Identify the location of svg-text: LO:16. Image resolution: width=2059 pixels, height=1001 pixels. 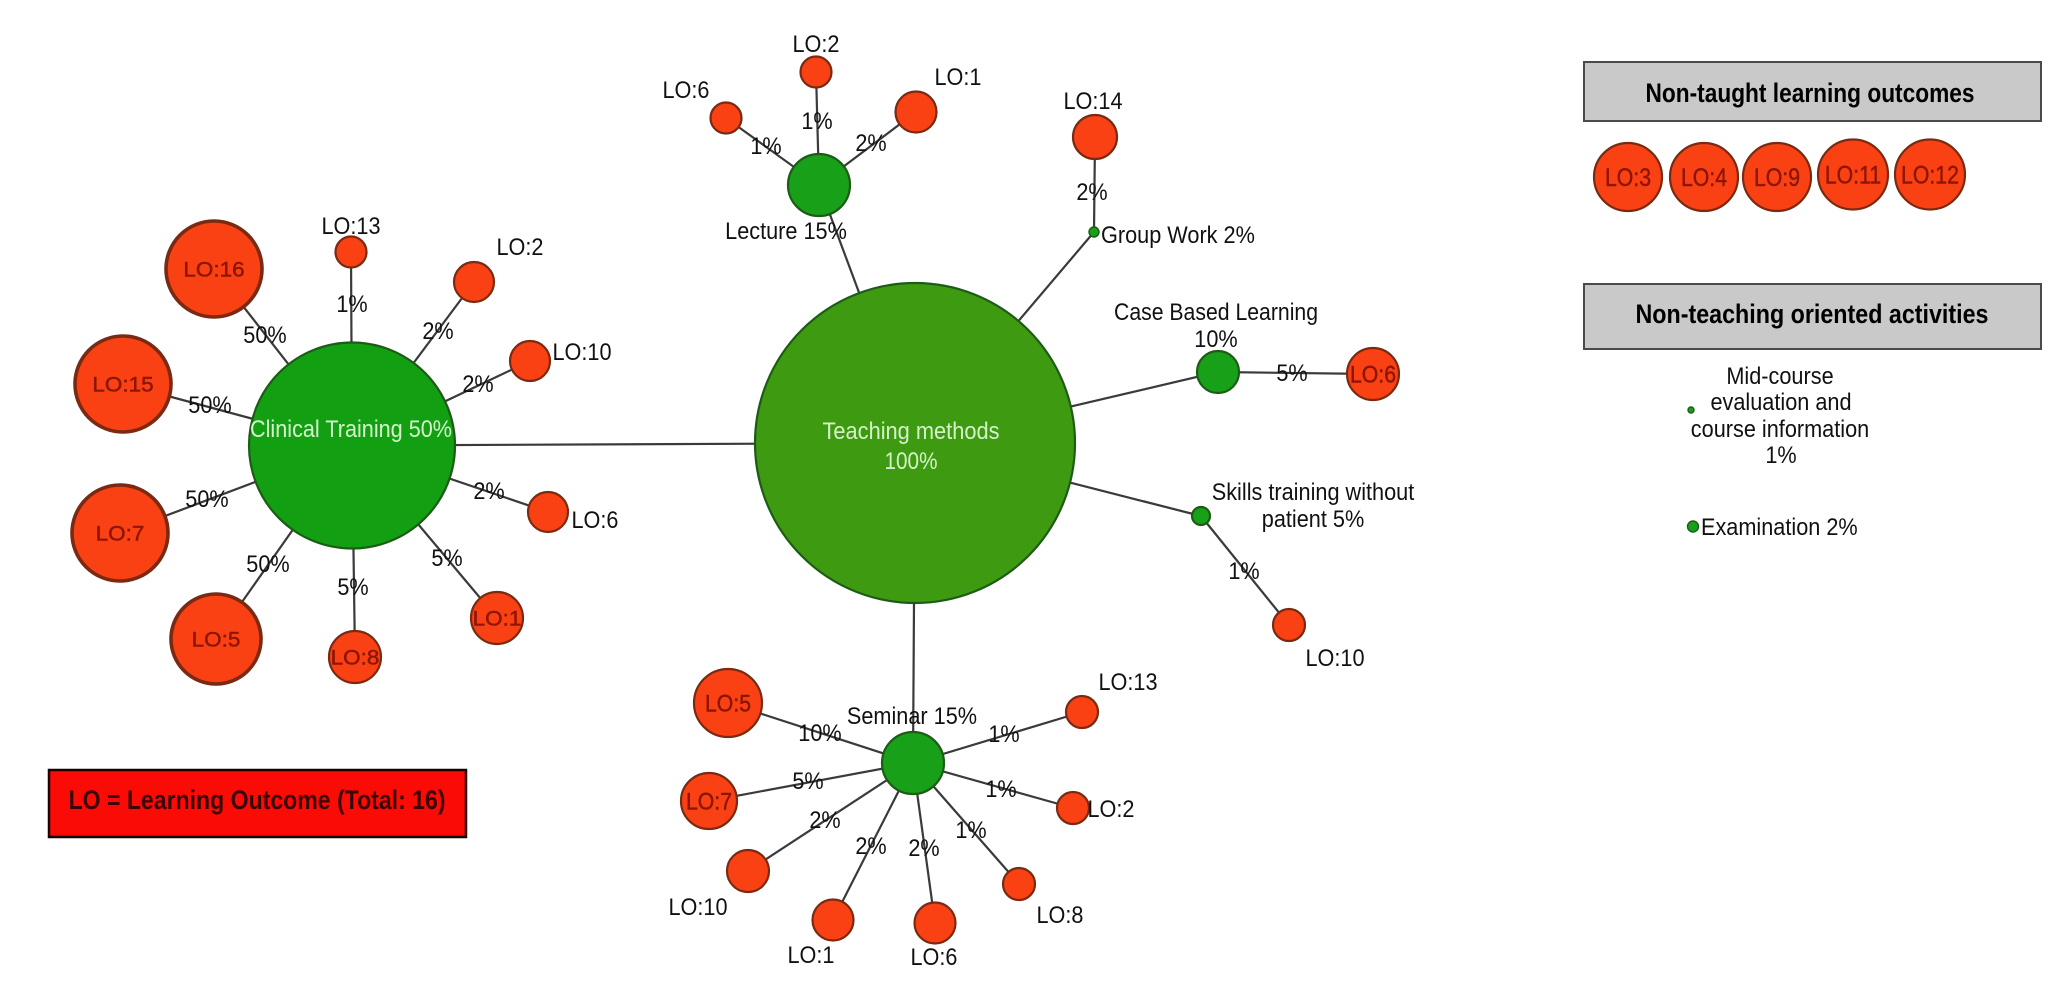
(213, 270).